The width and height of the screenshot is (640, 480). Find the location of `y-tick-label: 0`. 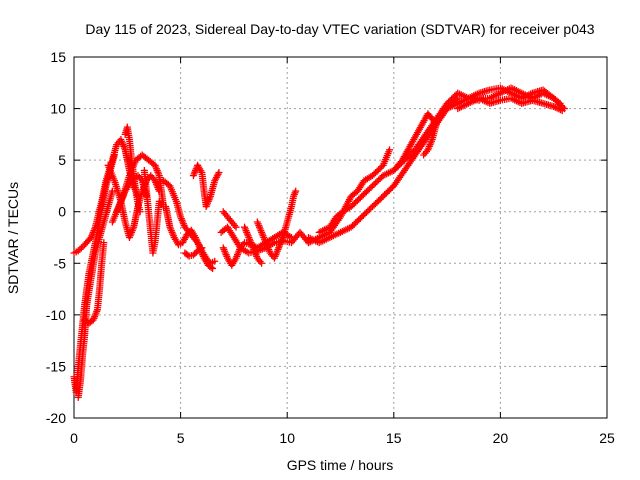

y-tick-label: 0 is located at coordinates (62, 212).